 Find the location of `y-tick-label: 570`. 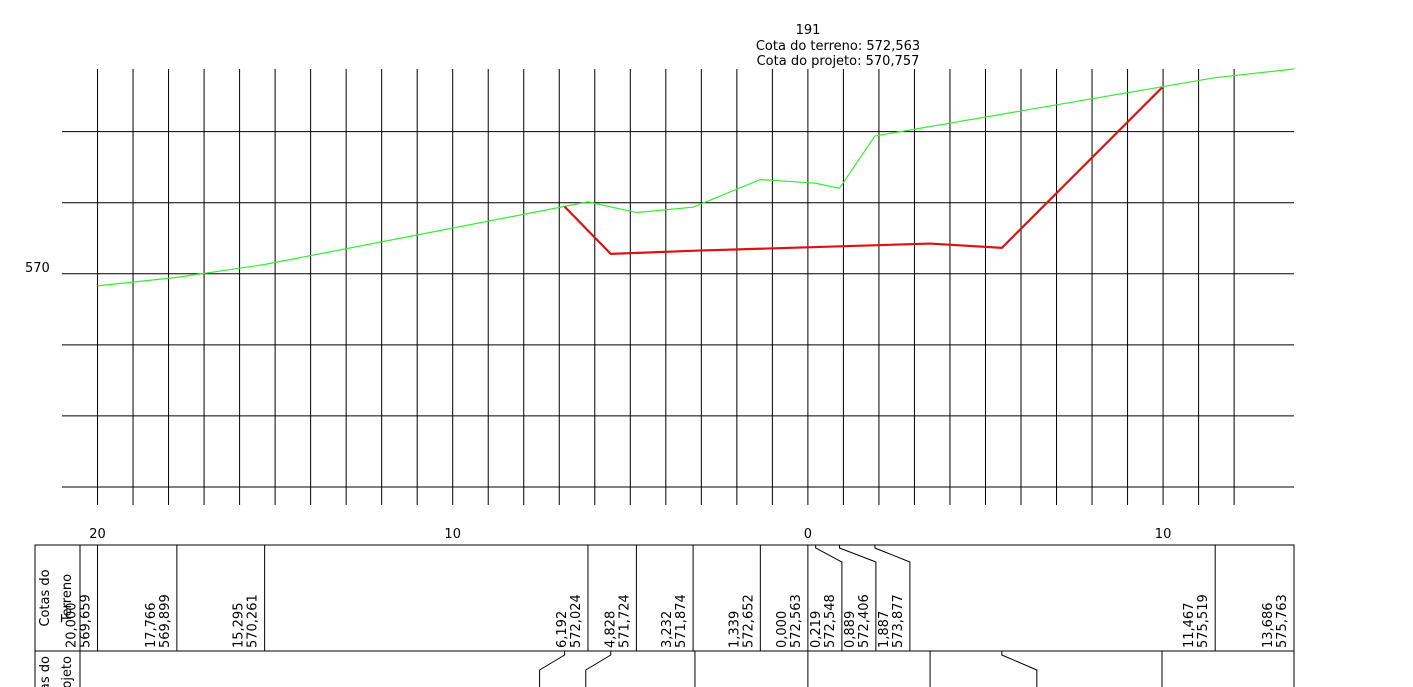

y-tick-label: 570 is located at coordinates (37, 268).